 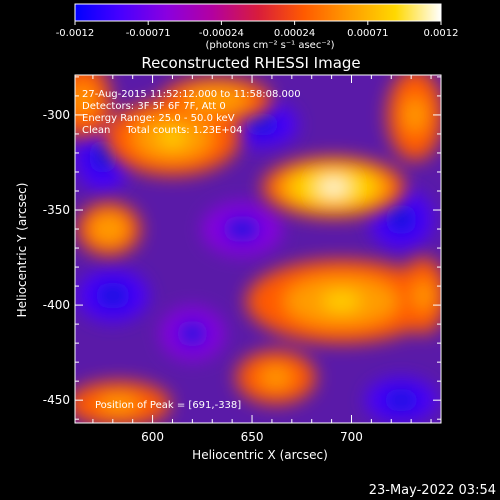 What do you see at coordinates (250, 63) in the screenshot?
I see `chart-title: Reconstructed RHESSI Image` at bounding box center [250, 63].